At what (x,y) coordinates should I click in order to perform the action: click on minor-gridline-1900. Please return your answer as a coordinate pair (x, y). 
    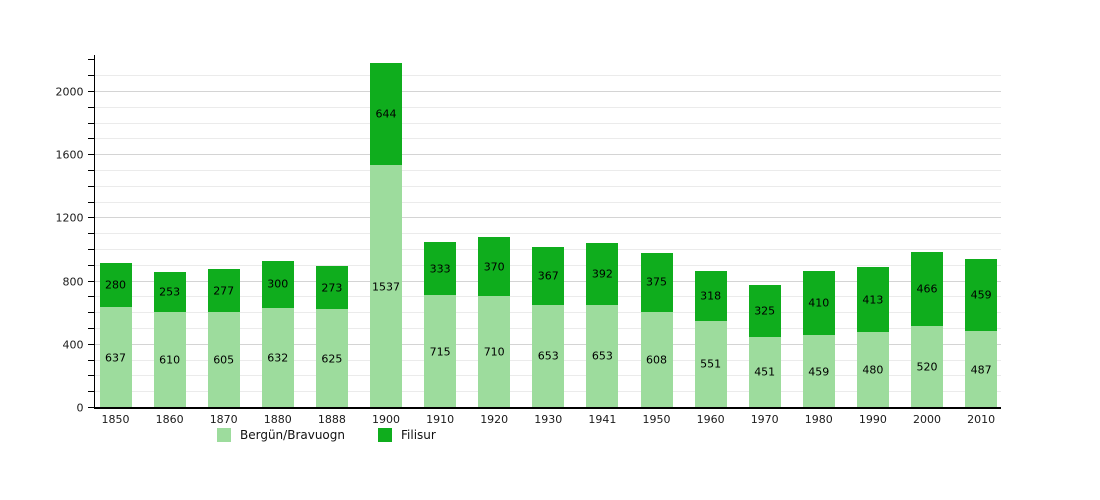
    Looking at the image, I should click on (548, 107).